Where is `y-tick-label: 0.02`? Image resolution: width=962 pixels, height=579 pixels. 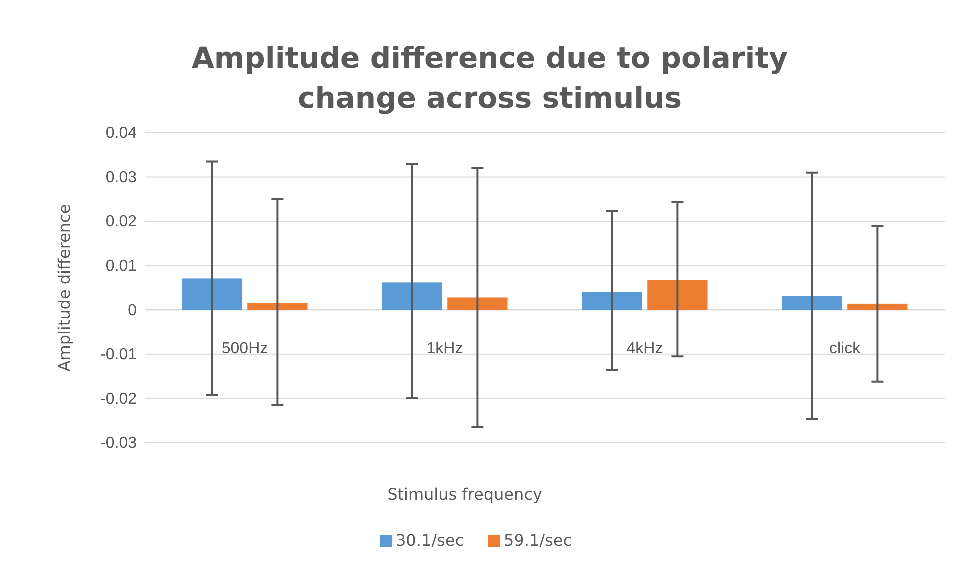
y-tick-label: 0.02 is located at coordinates (122, 222).